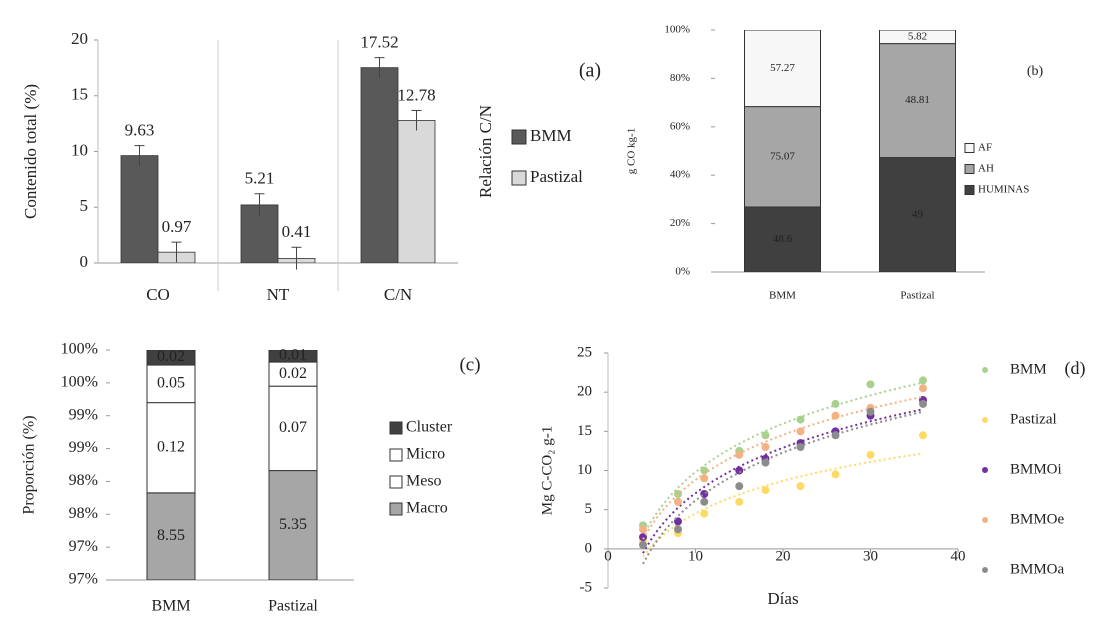 This screenshot has height=624, width=1110. Describe the element at coordinates (1037, 519) in the screenshot. I see `legend-label: BMMOe` at that location.